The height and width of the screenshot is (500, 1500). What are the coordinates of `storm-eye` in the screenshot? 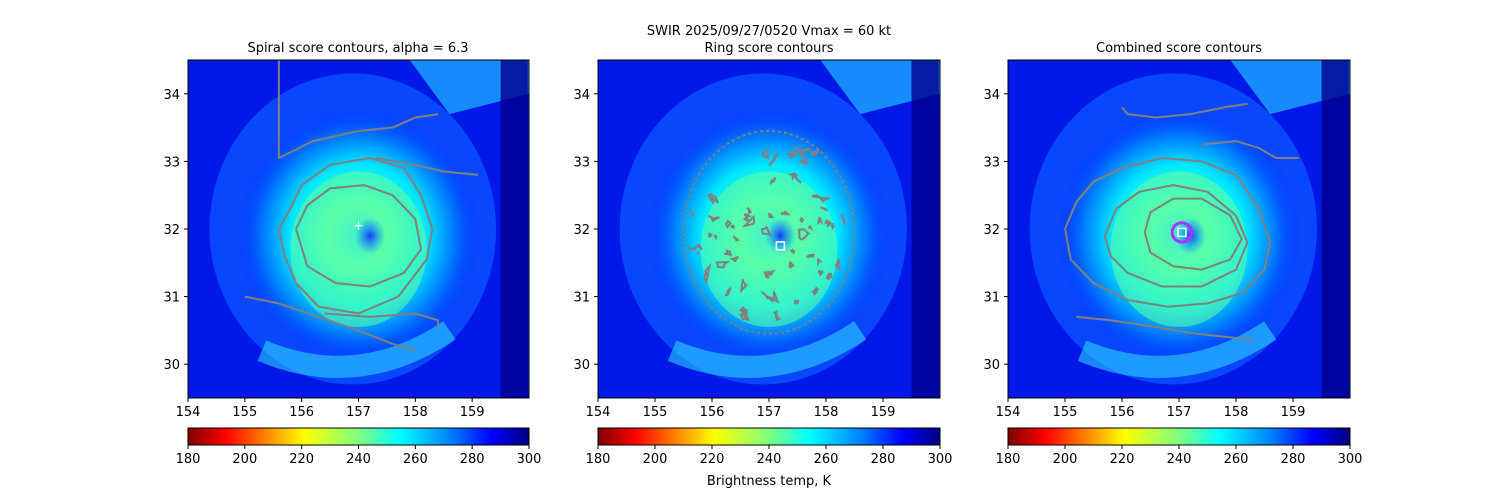 It's located at (780, 236).